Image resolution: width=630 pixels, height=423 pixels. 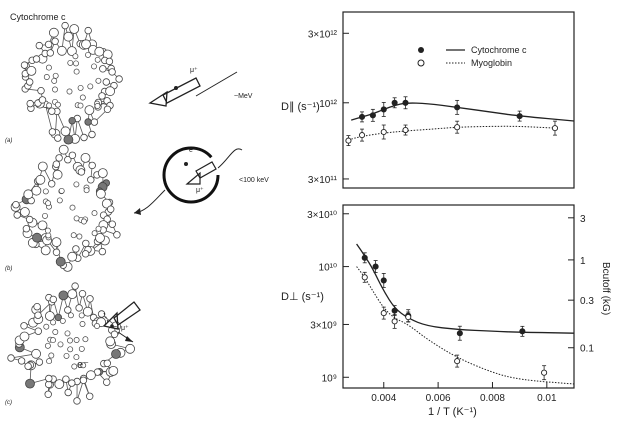 I want to click on bottom-y-axis-label: D⊥ (s⁻¹), so click(x=302, y=297).